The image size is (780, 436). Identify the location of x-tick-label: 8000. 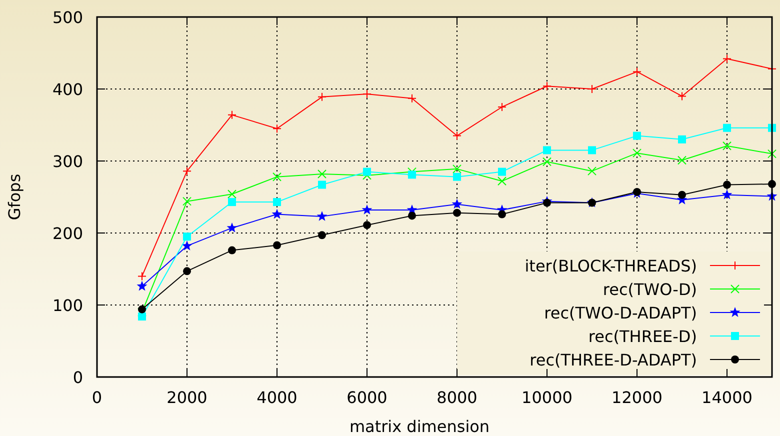
(457, 397).